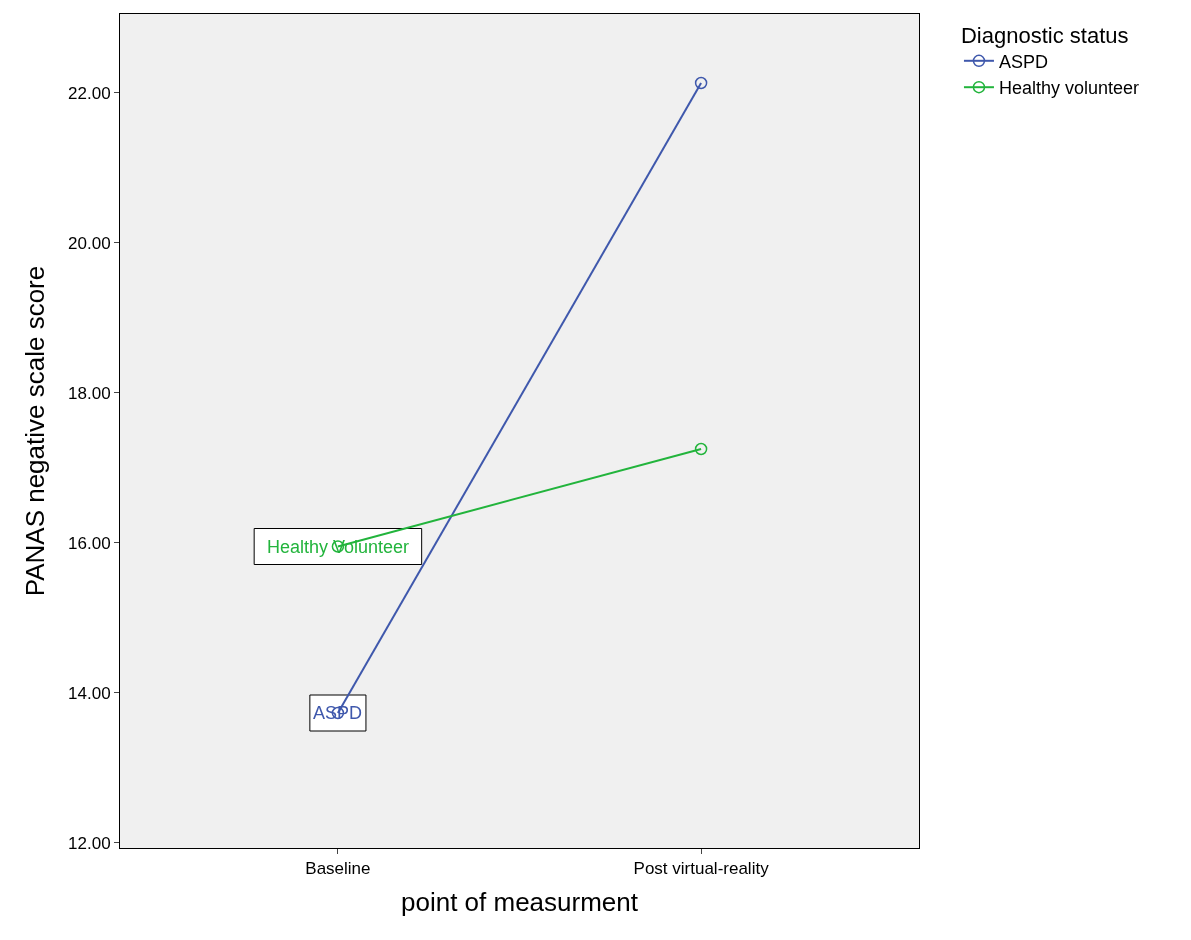 The image size is (1191, 940). I want to click on x-axis-title: point of measurment, so click(519, 902).